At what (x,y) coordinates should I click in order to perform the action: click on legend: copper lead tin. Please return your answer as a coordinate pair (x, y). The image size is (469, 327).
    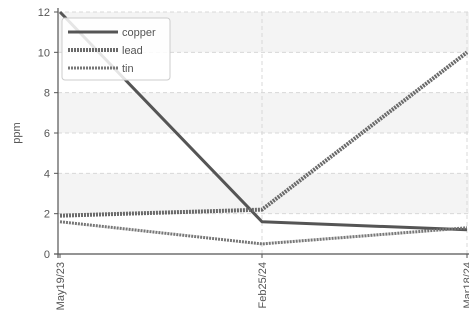
    Looking at the image, I should click on (116, 49).